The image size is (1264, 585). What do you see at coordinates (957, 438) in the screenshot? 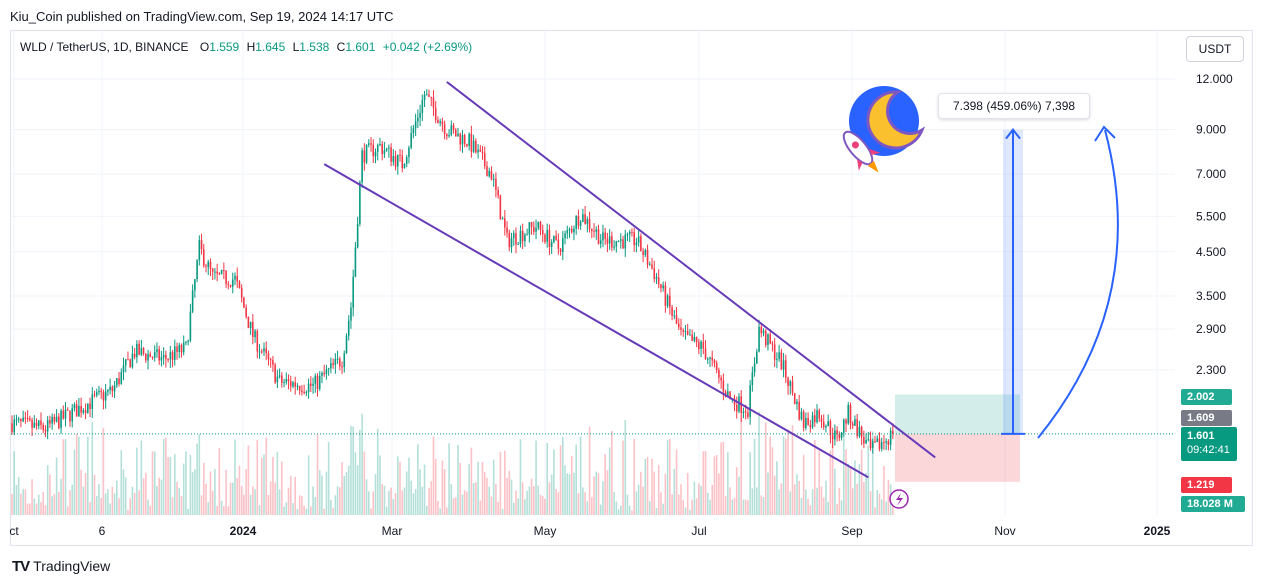
I see `long-position-tool` at bounding box center [957, 438].